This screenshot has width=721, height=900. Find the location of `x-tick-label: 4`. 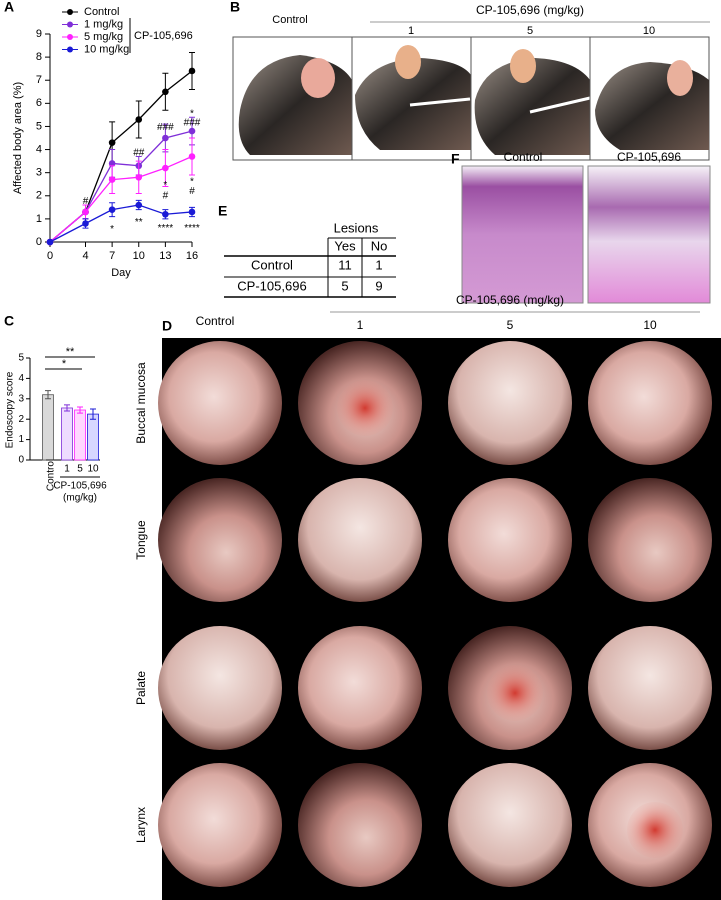

x-tick-label: 4 is located at coordinates (85, 256).